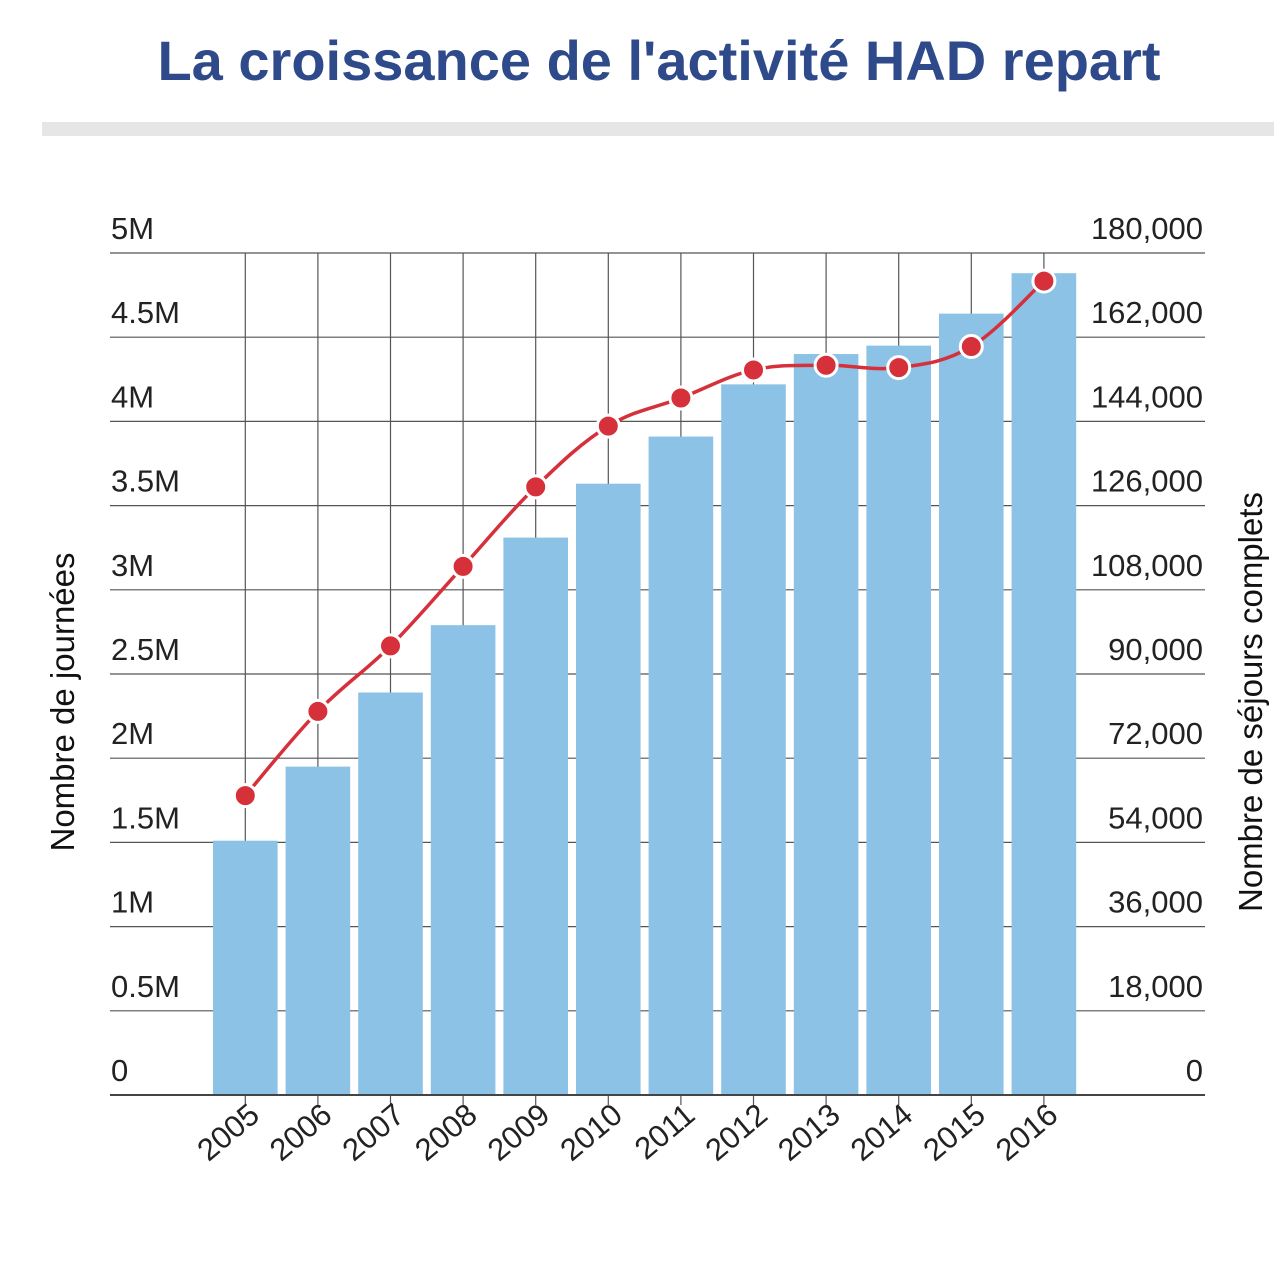 Image resolution: width=1280 pixels, height=1280 pixels. I want to click on bar-2010, so click(608, 789).